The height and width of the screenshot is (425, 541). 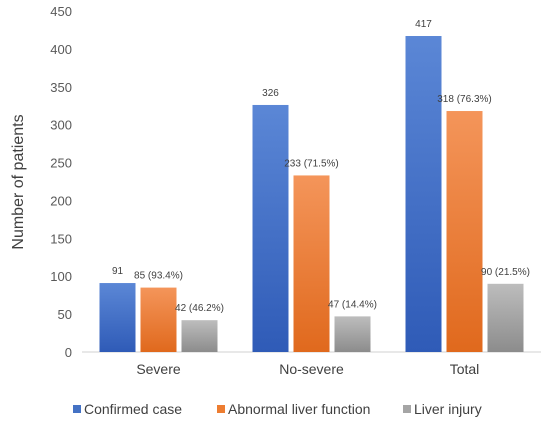 What do you see at coordinates (65, 314) in the screenshot?
I see `y-tick-label: 50` at bounding box center [65, 314].